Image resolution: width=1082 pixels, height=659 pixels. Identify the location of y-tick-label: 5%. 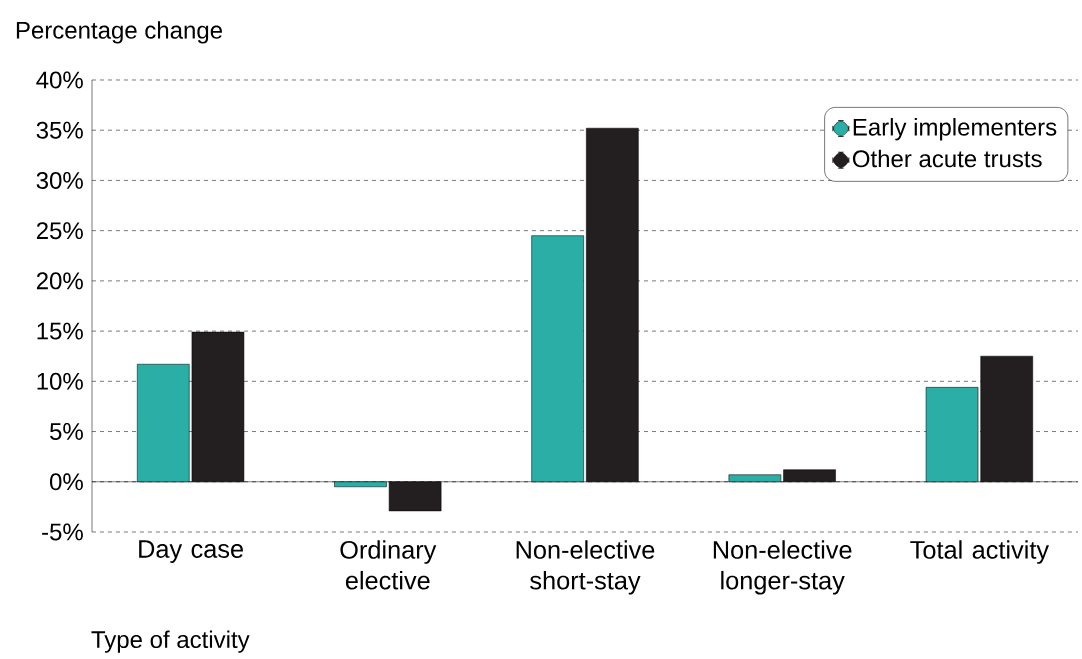
(66, 431).